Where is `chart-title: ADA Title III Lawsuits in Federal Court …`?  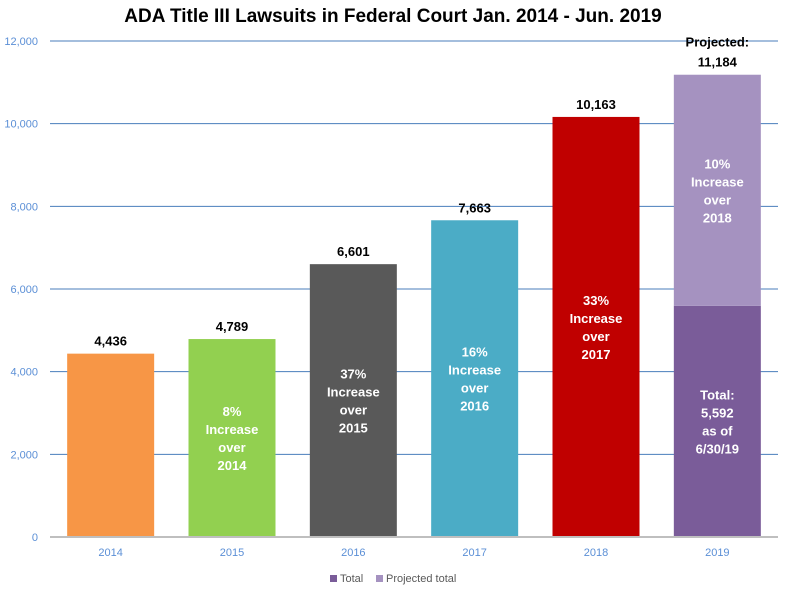
chart-title: ADA Title III Lawsuits in Federal Court … is located at coordinates (392, 16).